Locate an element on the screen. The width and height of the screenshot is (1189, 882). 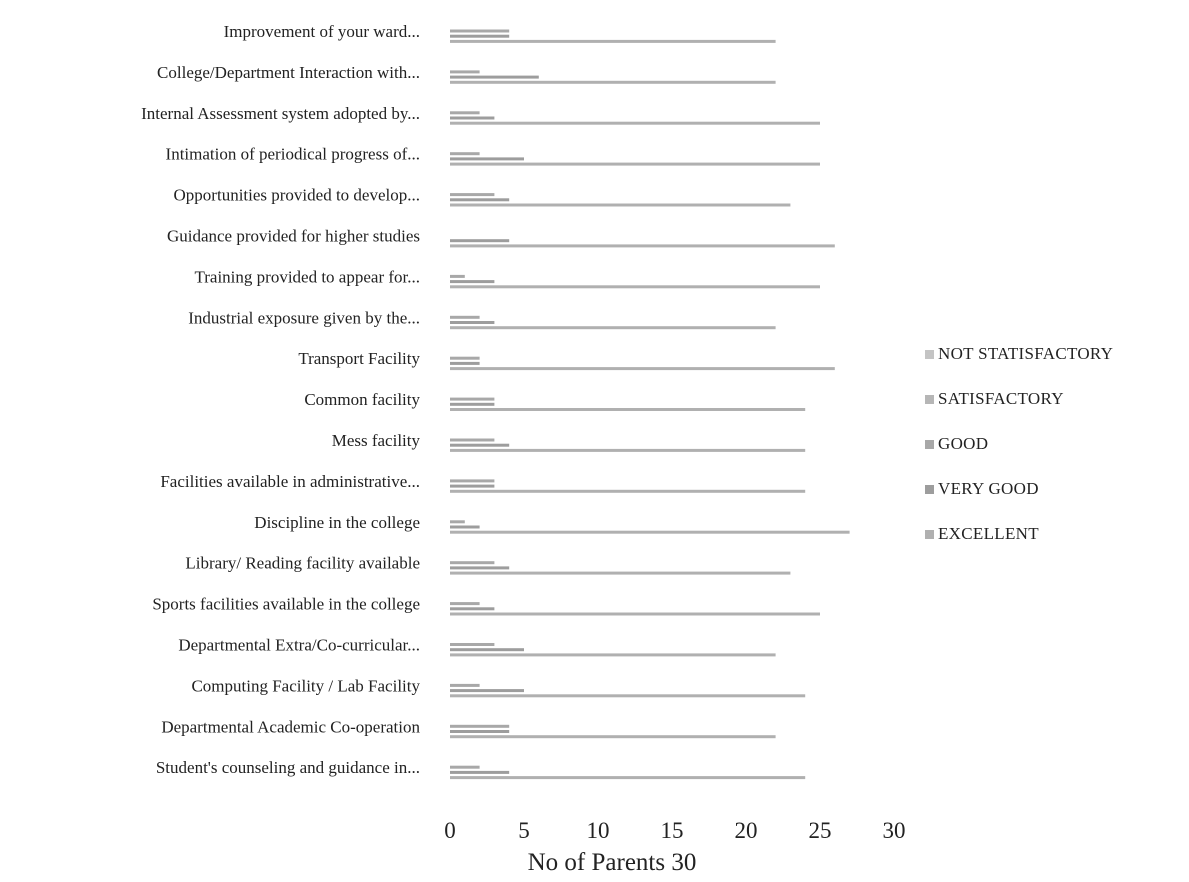
x-tick-label: 10 is located at coordinates (598, 830).